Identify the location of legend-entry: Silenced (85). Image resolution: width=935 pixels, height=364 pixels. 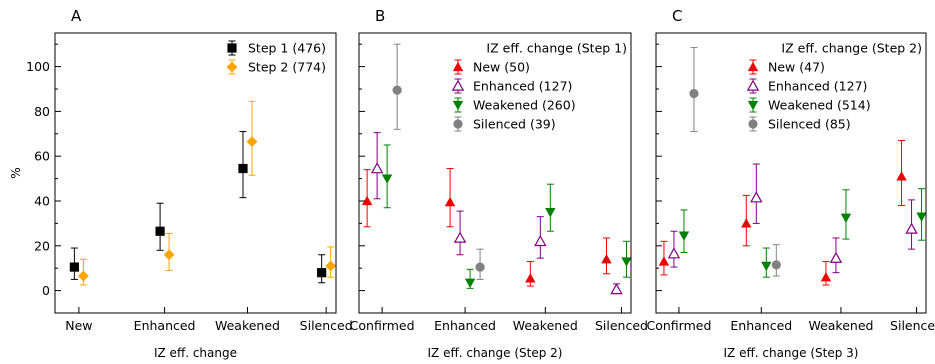
(799, 124).